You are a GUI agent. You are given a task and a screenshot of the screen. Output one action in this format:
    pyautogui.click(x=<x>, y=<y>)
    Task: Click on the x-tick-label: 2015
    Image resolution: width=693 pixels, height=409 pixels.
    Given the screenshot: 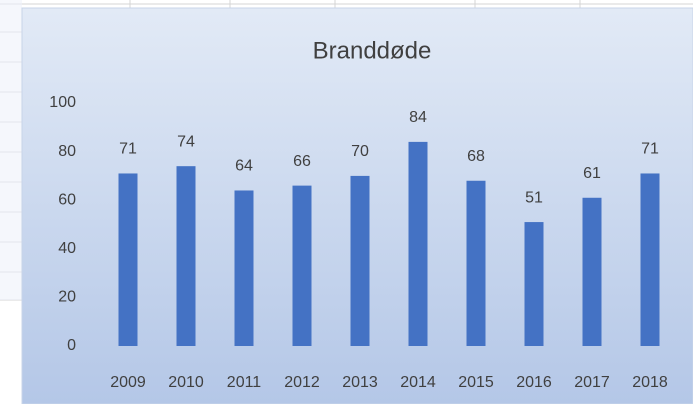 What is the action you would take?
    pyautogui.click(x=476, y=382)
    